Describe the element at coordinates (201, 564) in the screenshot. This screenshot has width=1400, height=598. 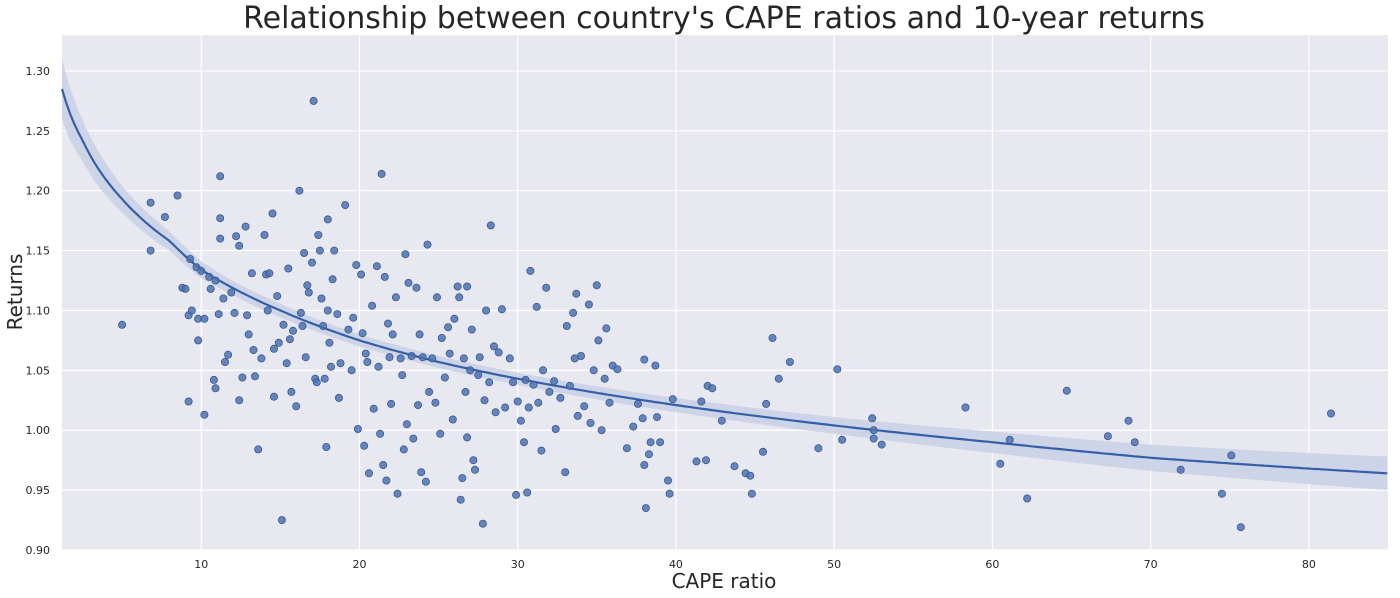
I see `x-tick-label: 10` at that location.